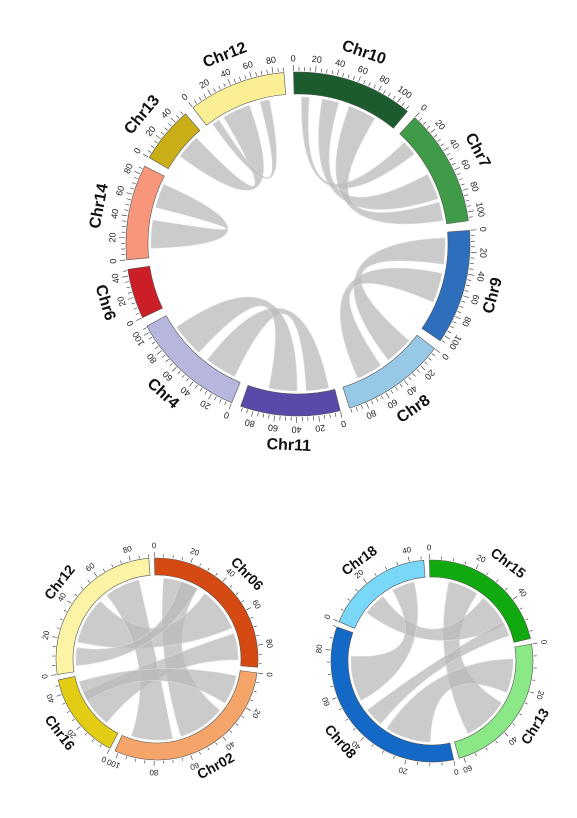 The height and width of the screenshot is (818, 577). What do you see at coordinates (145, 213) in the screenshot?
I see `chromosome-band-chr14` at bounding box center [145, 213].